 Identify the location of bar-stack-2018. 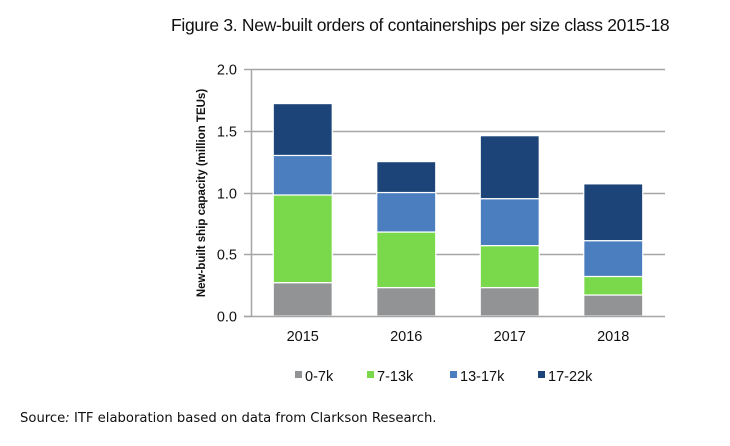
(613, 250).